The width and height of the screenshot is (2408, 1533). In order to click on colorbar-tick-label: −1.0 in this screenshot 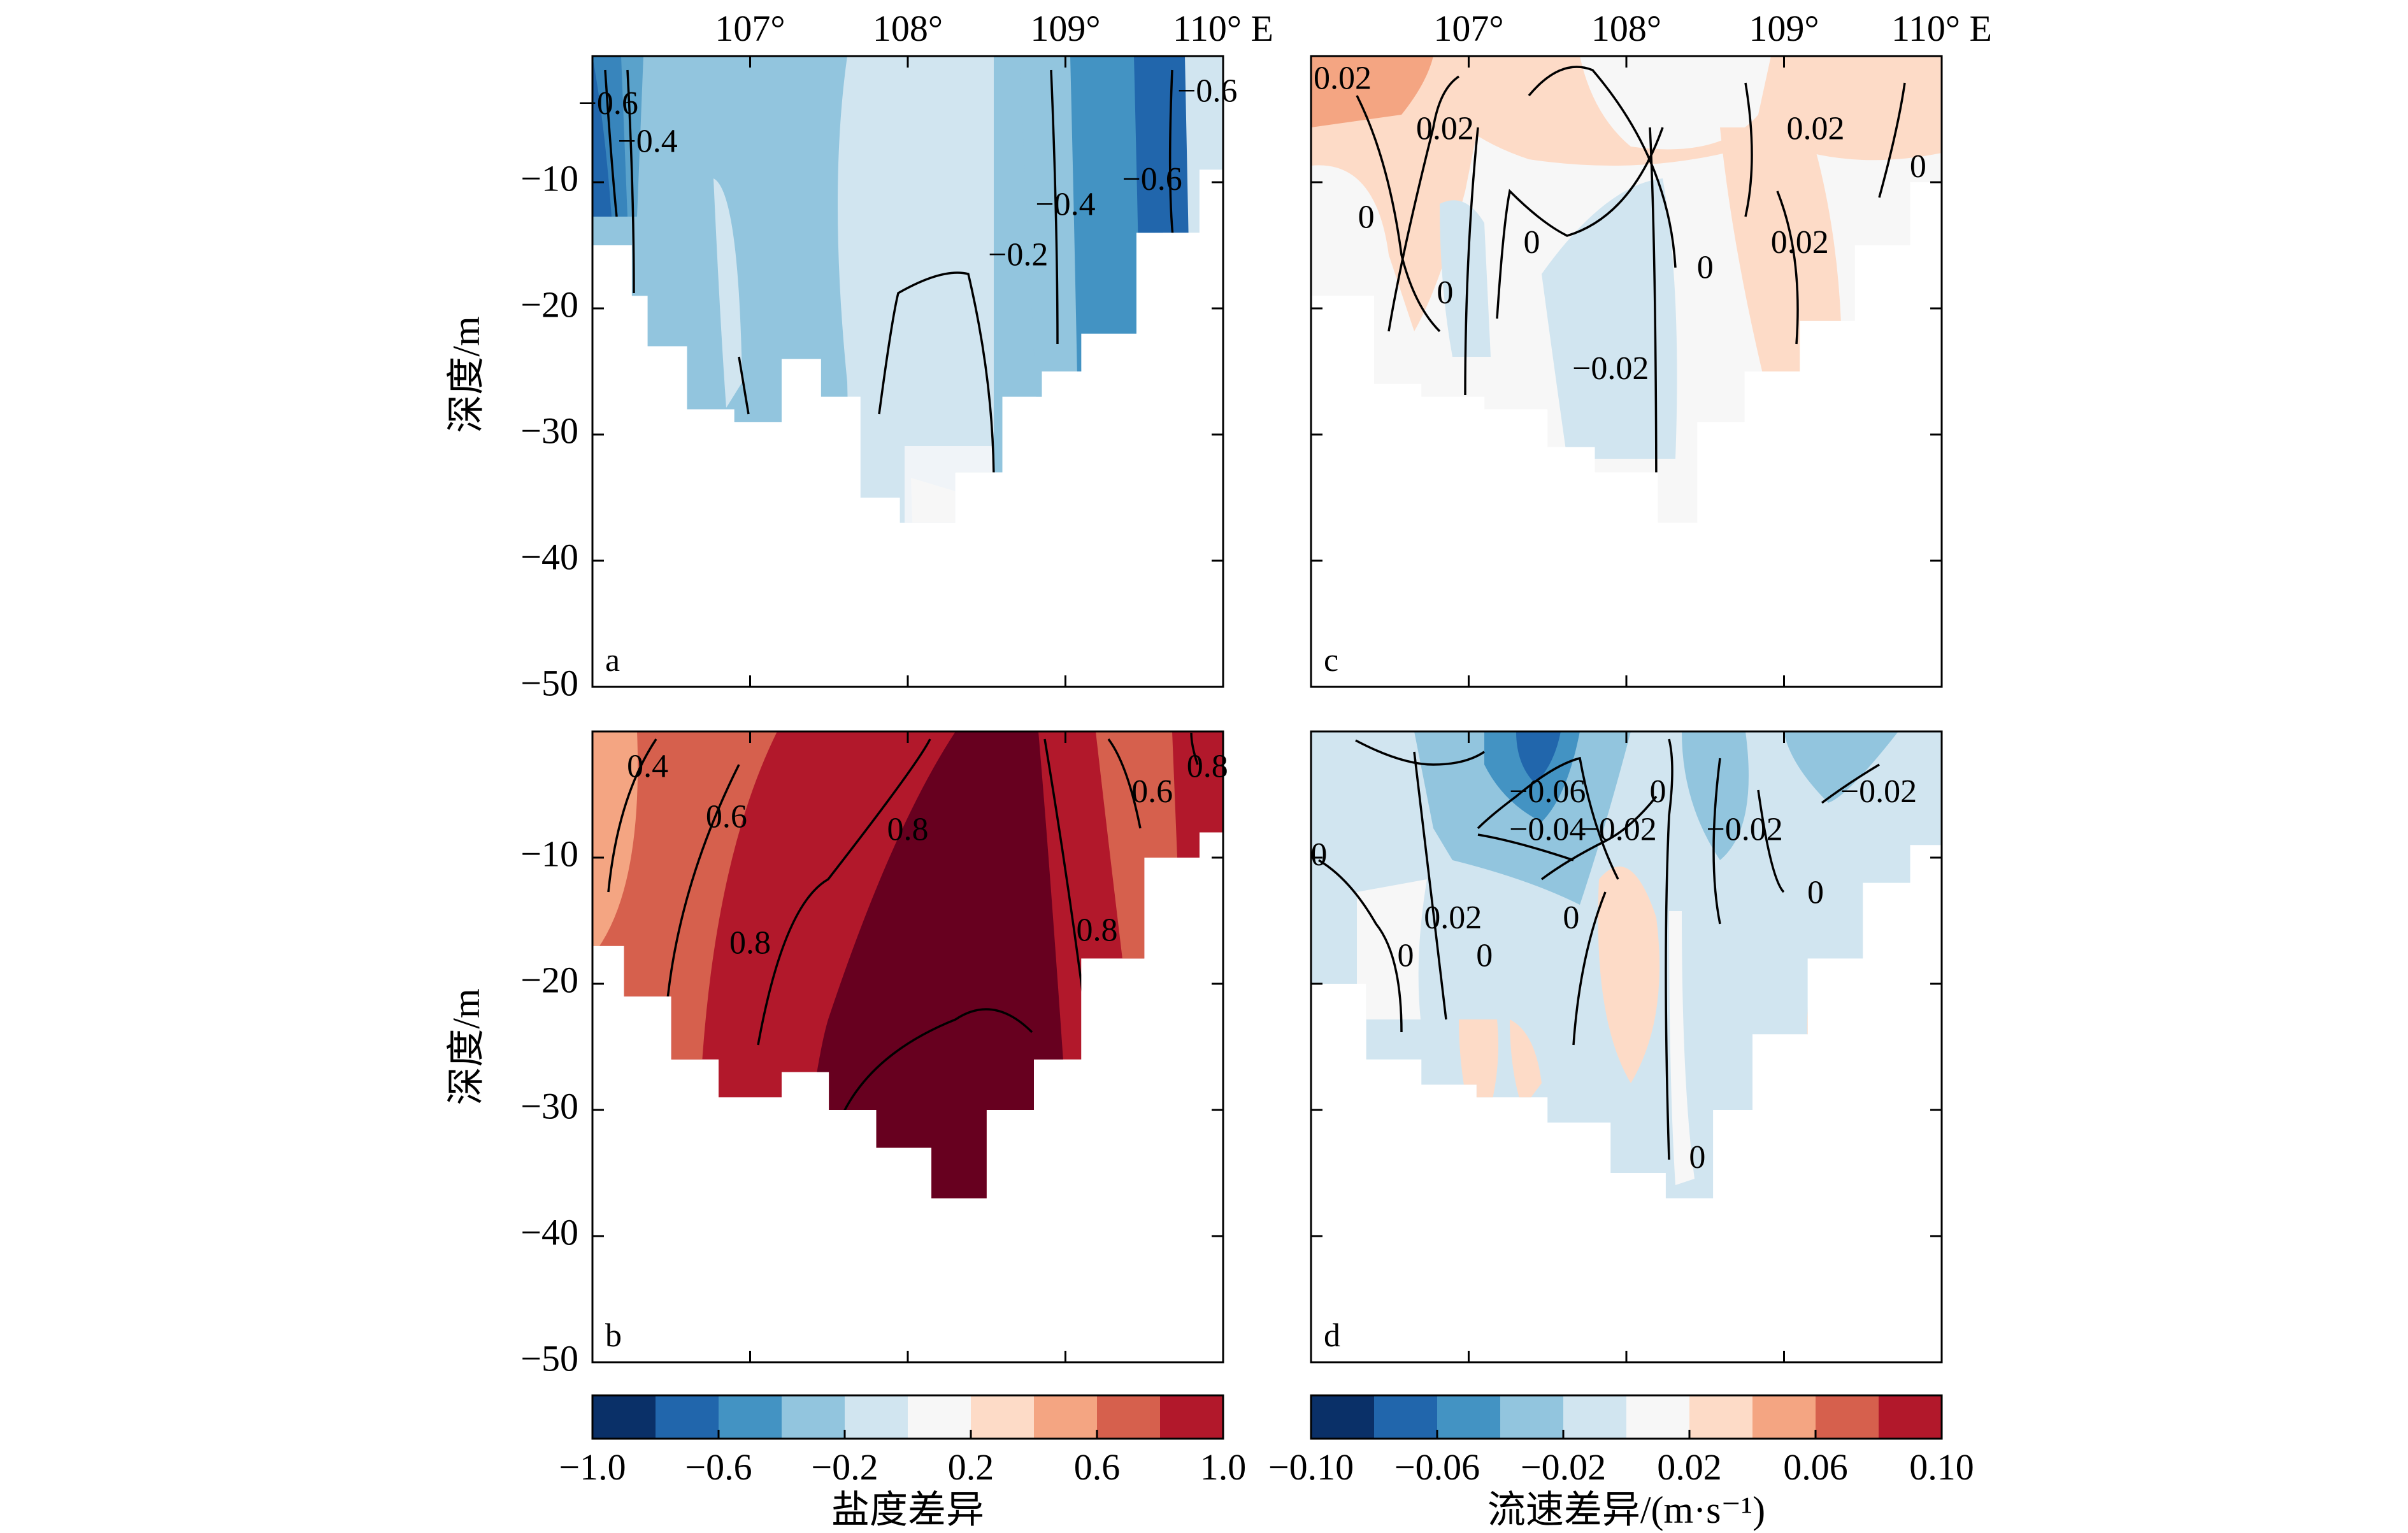, I will do `click(592, 1467)`.